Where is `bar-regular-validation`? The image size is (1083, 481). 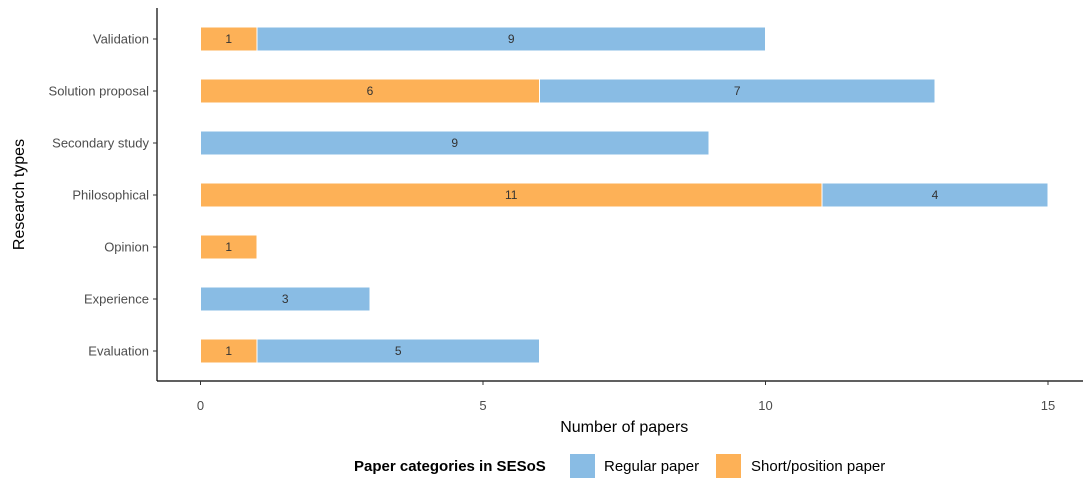 bar-regular-validation is located at coordinates (511, 39).